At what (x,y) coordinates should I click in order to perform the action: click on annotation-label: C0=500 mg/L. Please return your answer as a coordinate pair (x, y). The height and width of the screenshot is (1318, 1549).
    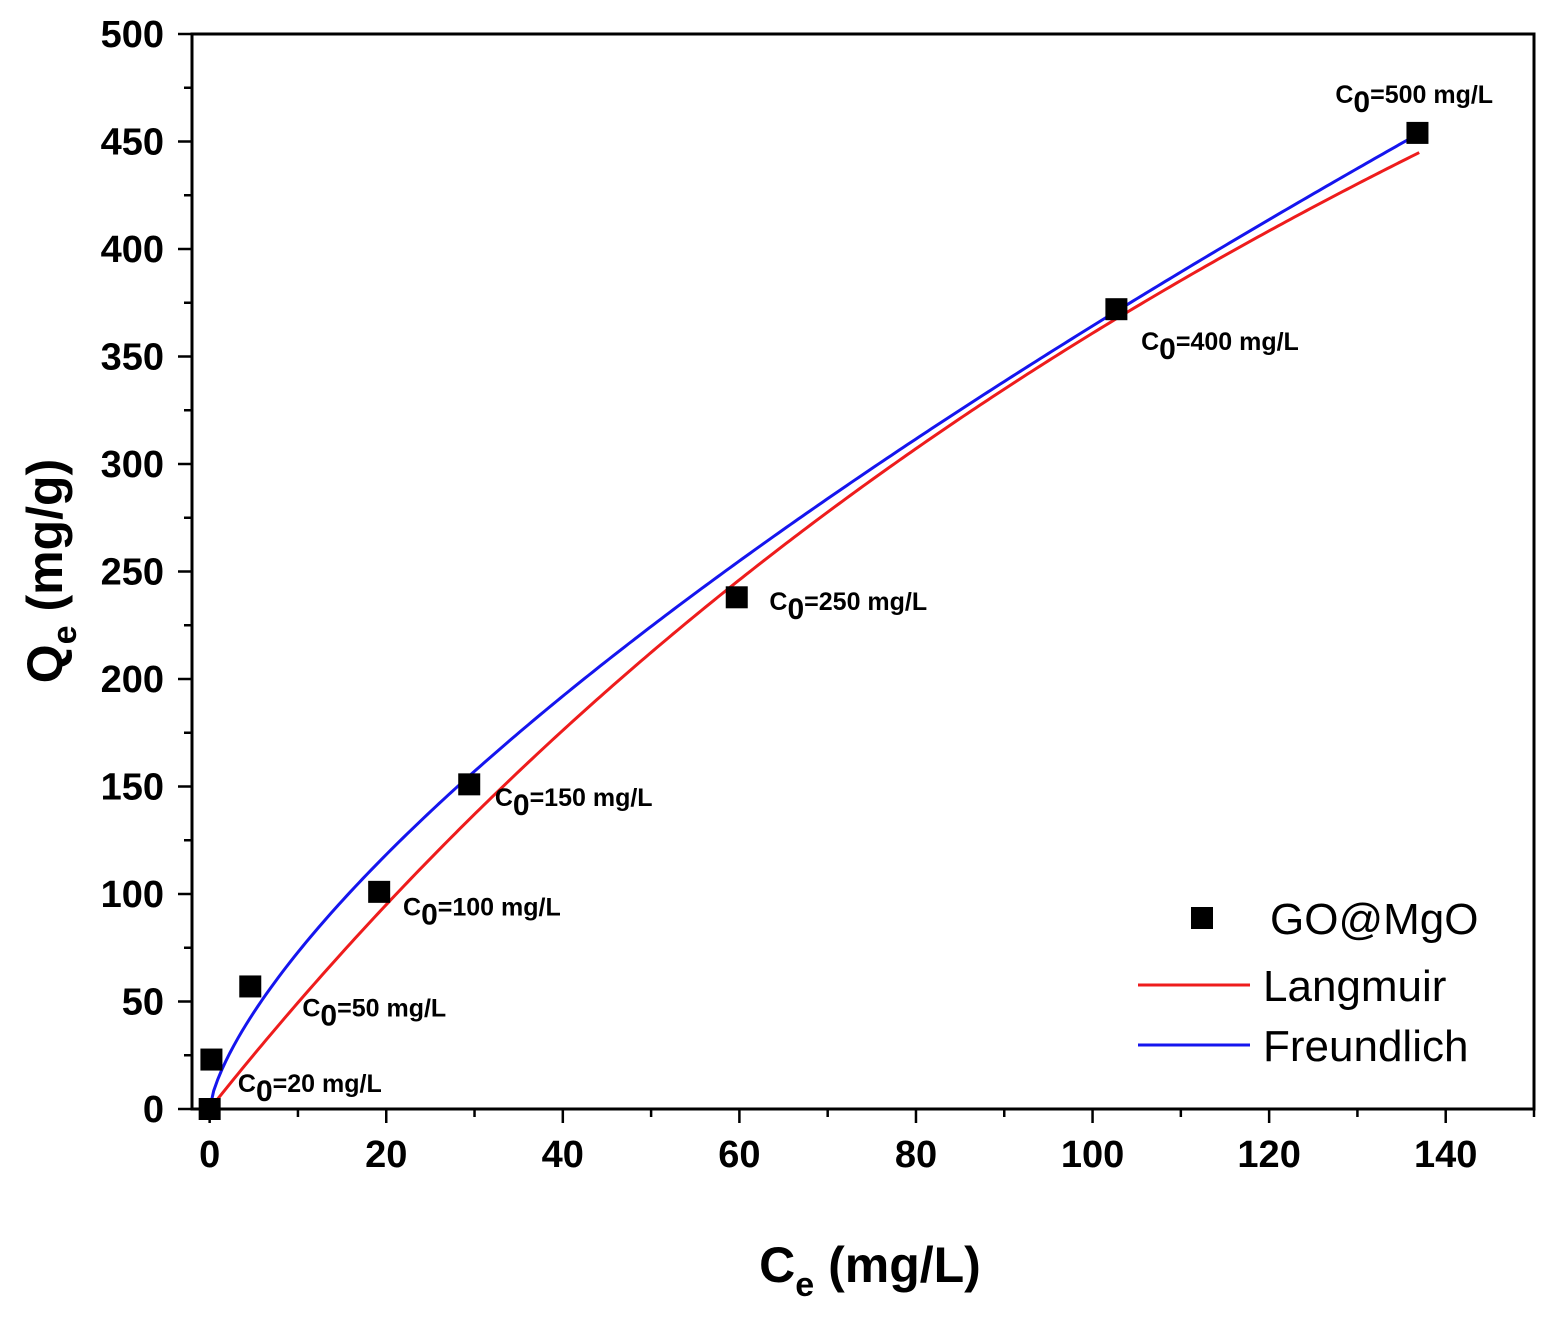
    Looking at the image, I should click on (1414, 100).